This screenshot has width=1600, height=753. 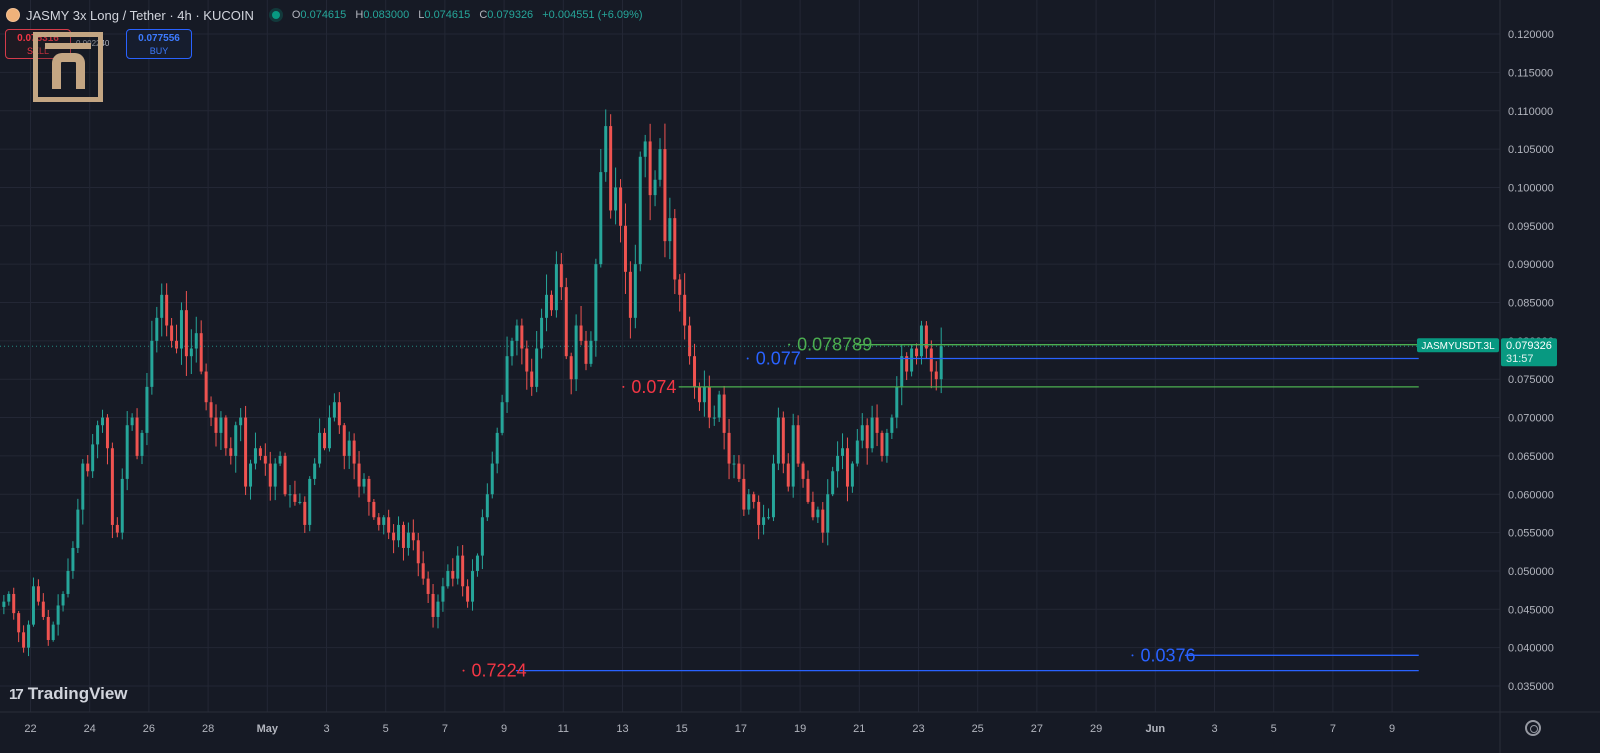 I want to click on time-tick-label: 22, so click(x=30, y=729).